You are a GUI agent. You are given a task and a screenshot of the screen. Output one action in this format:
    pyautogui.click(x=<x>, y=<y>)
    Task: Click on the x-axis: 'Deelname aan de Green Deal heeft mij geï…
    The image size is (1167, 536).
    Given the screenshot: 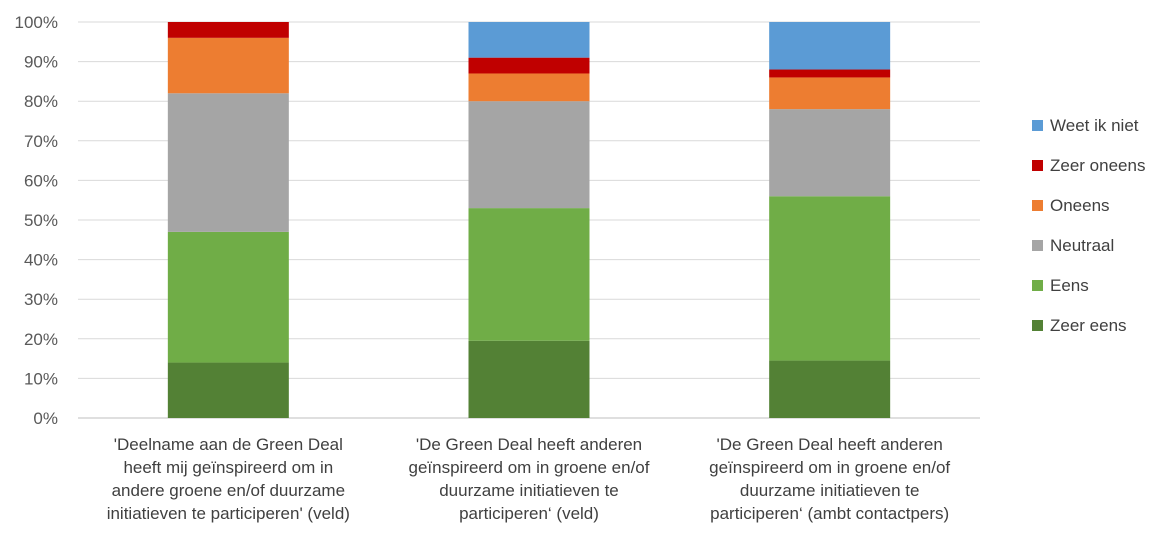 What is the action you would take?
    pyautogui.click(x=529, y=479)
    